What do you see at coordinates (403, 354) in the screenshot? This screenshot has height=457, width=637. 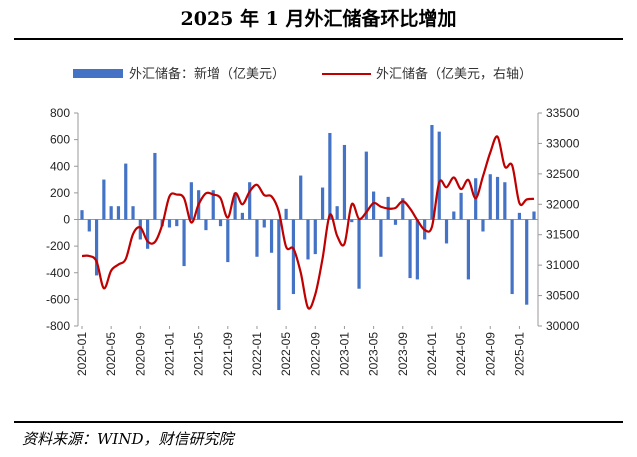 I see `x-tick-label: 2023-09` at bounding box center [403, 354].